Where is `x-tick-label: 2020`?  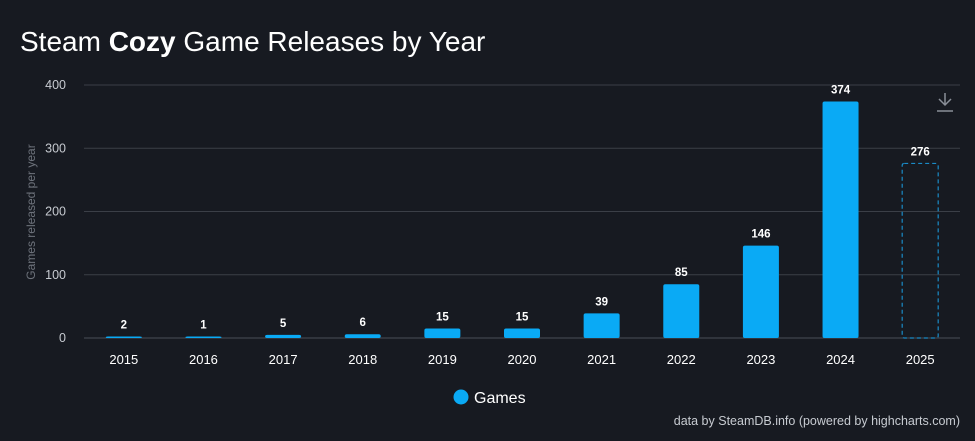 x-tick-label: 2020 is located at coordinates (522, 359).